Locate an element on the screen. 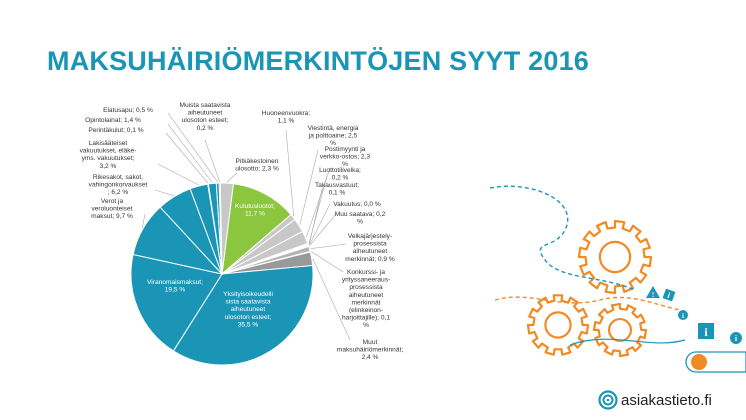 This screenshot has width=746, height=420. slice-label: Viranomaismaksut; 19,5 % is located at coordinates (175, 286).